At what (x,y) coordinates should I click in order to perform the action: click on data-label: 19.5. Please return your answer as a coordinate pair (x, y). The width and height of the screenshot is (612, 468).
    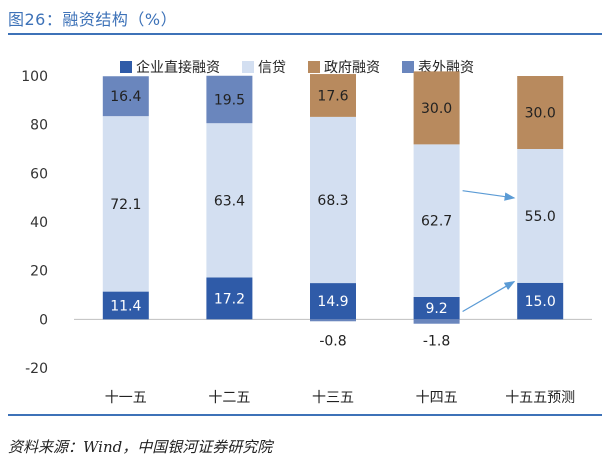
    Looking at the image, I should click on (229, 100).